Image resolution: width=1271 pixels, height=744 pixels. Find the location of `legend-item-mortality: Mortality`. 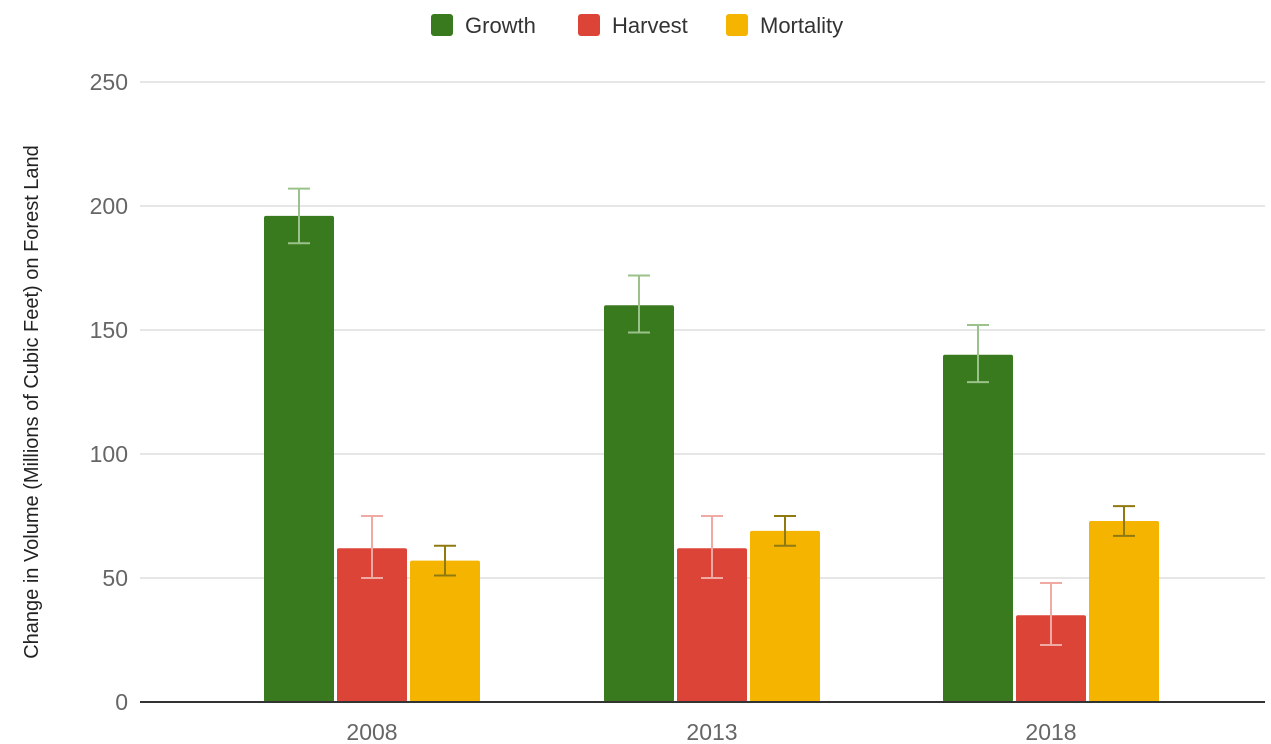

legend-item-mortality: Mortality is located at coordinates (784, 25).